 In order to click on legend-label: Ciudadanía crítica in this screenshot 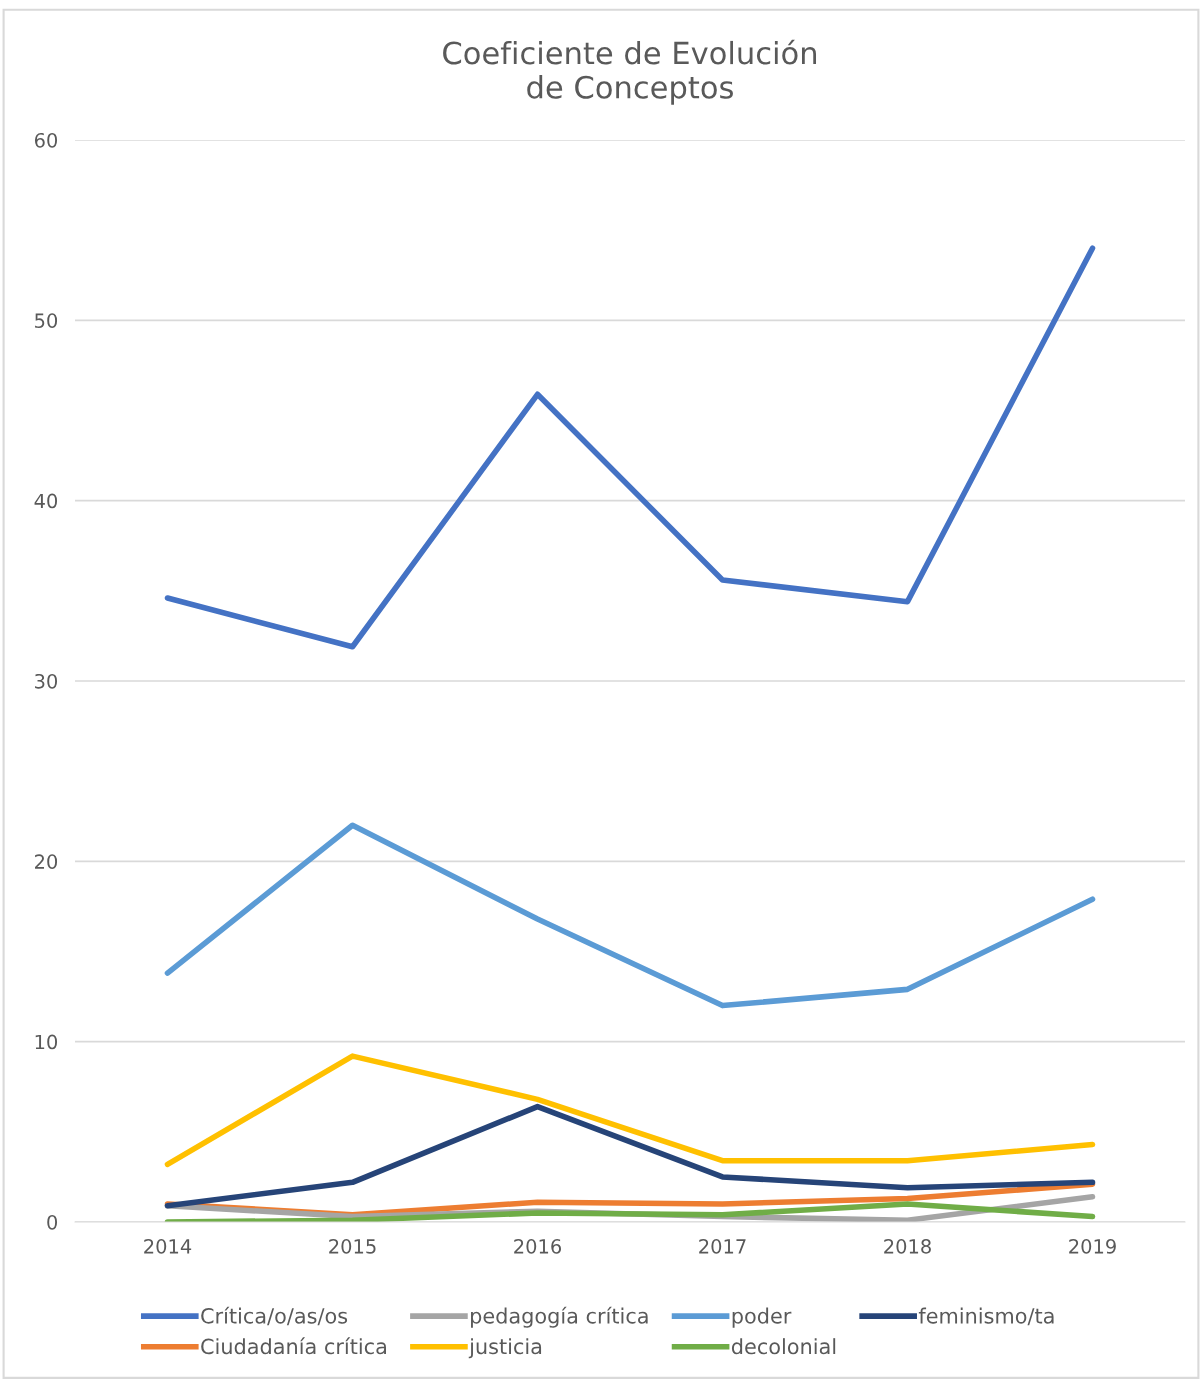, I will do `click(293, 1346)`.